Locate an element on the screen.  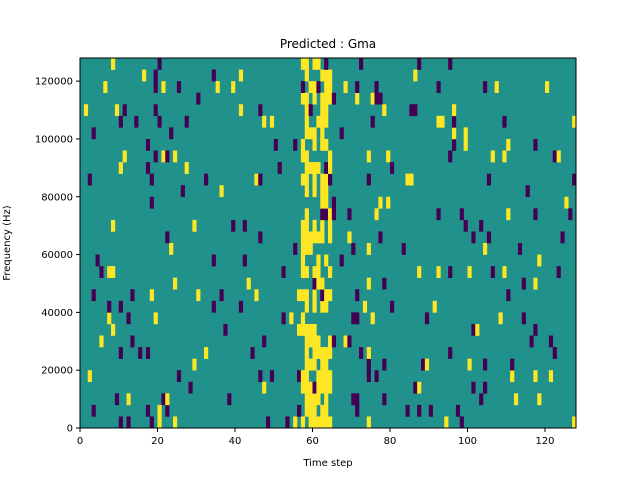
y-axis: 0 20000 40000 60000 80000 100000 120000 is located at coordinates (57, 256).